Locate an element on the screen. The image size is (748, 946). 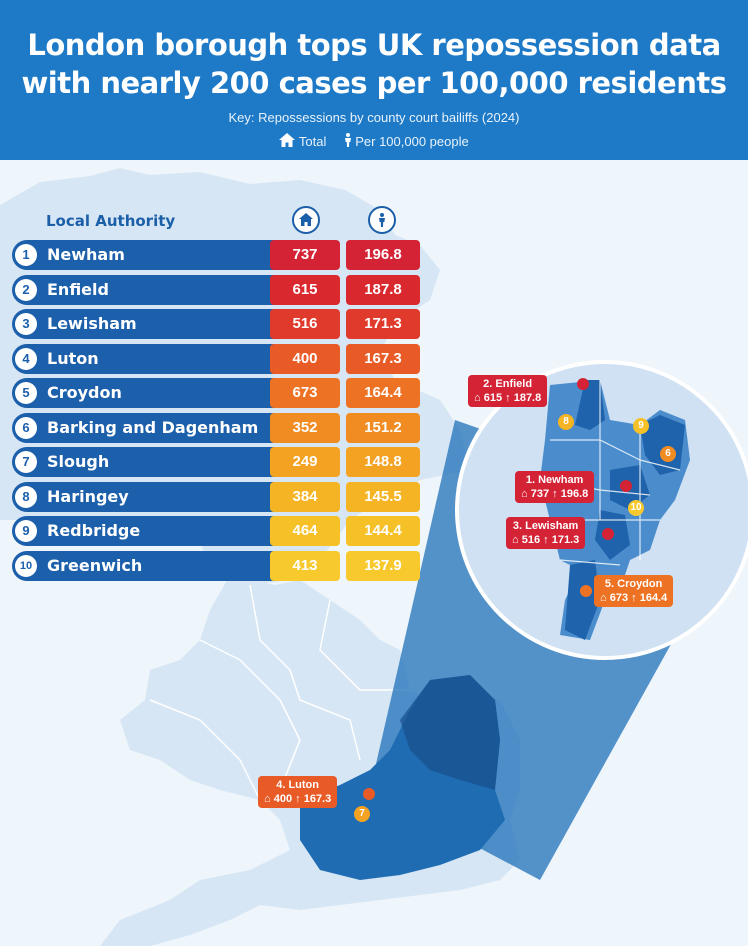
pin-title: 1. Newham is located at coordinates (554, 480).